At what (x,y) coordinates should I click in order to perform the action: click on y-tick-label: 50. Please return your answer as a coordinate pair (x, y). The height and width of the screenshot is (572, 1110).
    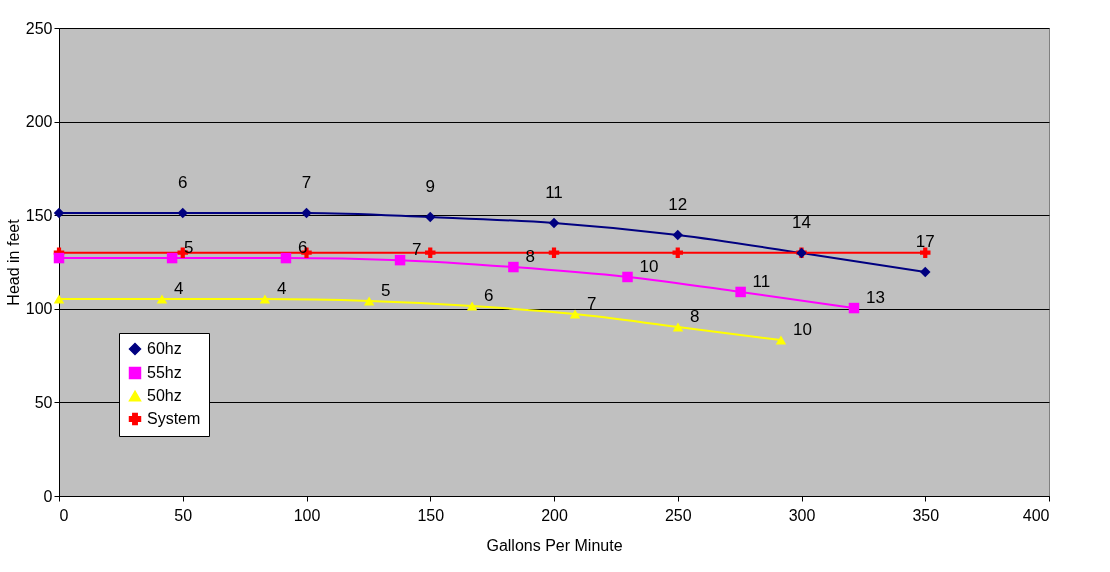
    Looking at the image, I should click on (43, 402).